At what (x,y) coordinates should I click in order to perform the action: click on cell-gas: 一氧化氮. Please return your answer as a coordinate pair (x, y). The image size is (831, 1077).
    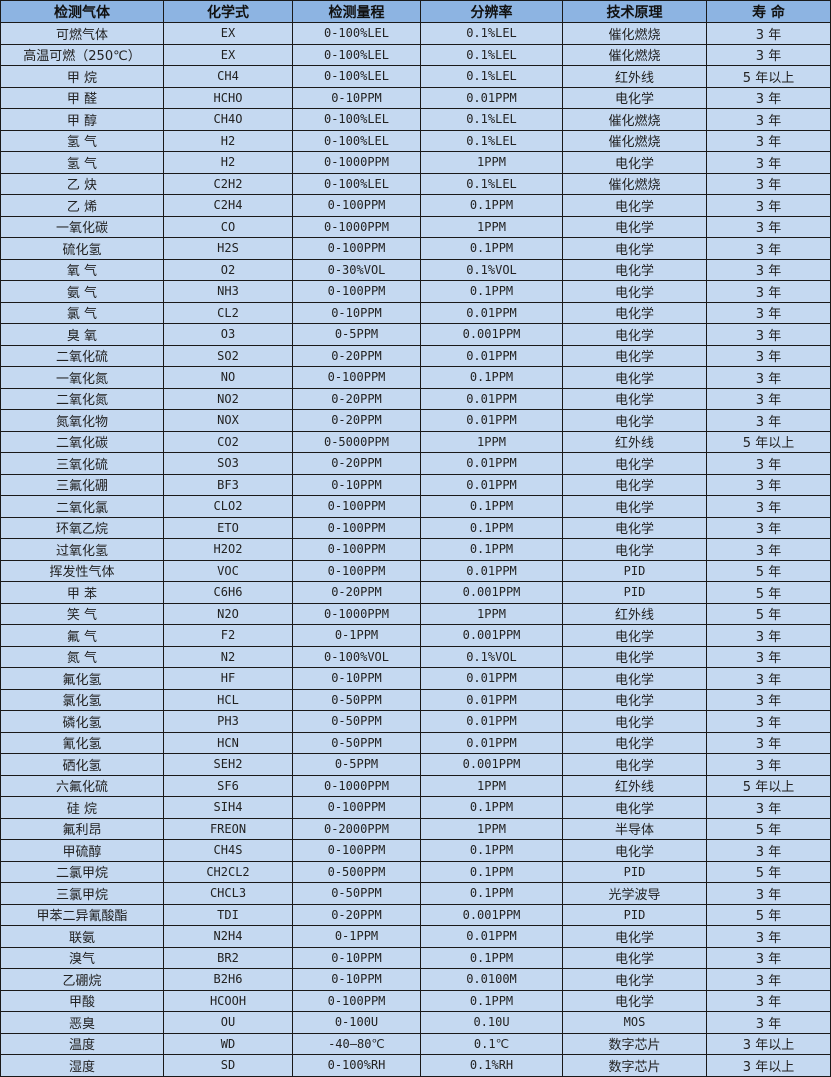
    Looking at the image, I should click on (82, 377).